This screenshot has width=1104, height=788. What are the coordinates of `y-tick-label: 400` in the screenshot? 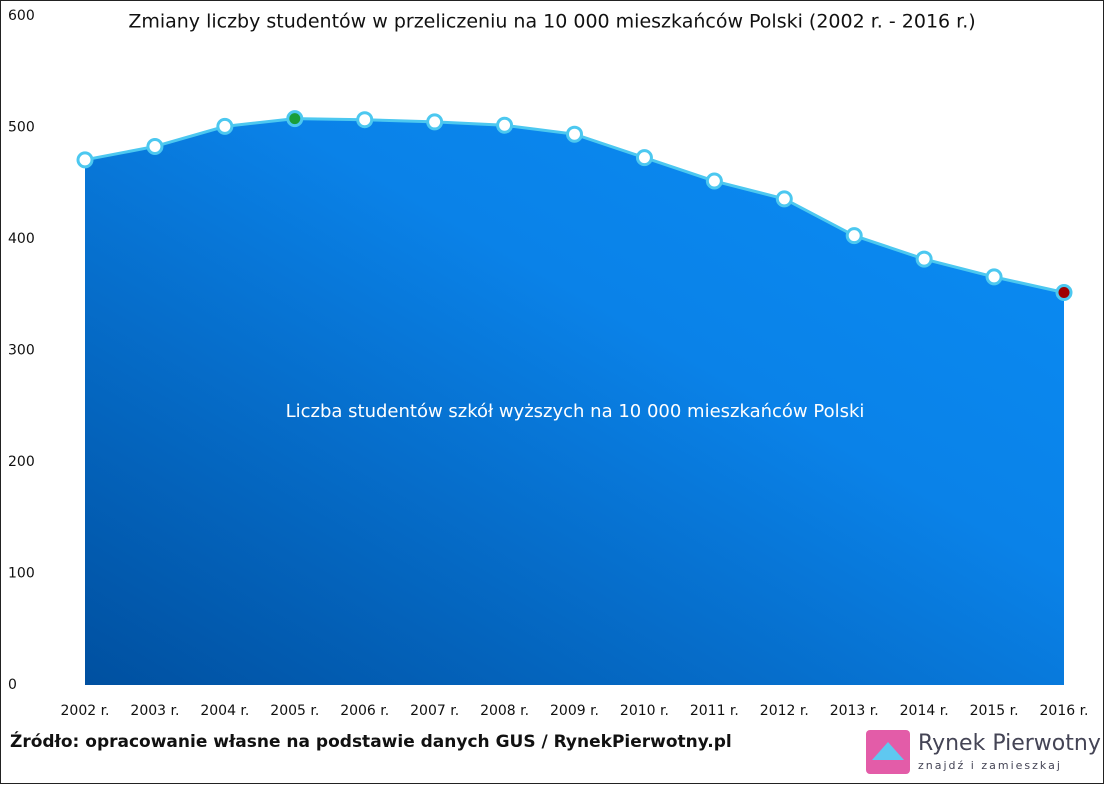 It's located at (21, 239).